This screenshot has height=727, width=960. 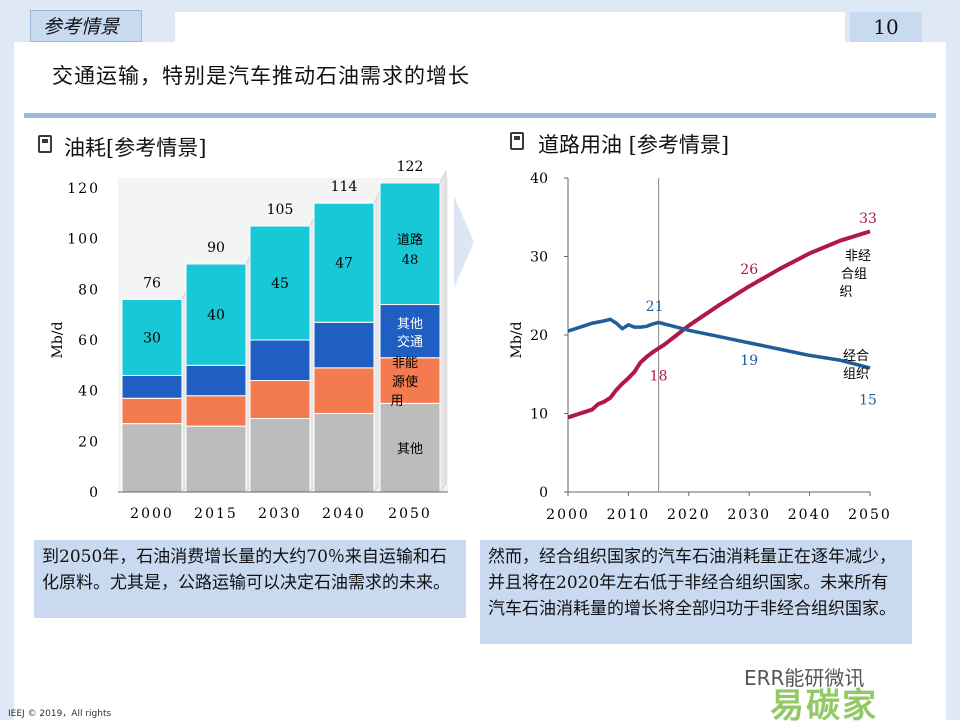 I want to click on other-transport-label: 交通, so click(x=410, y=342).